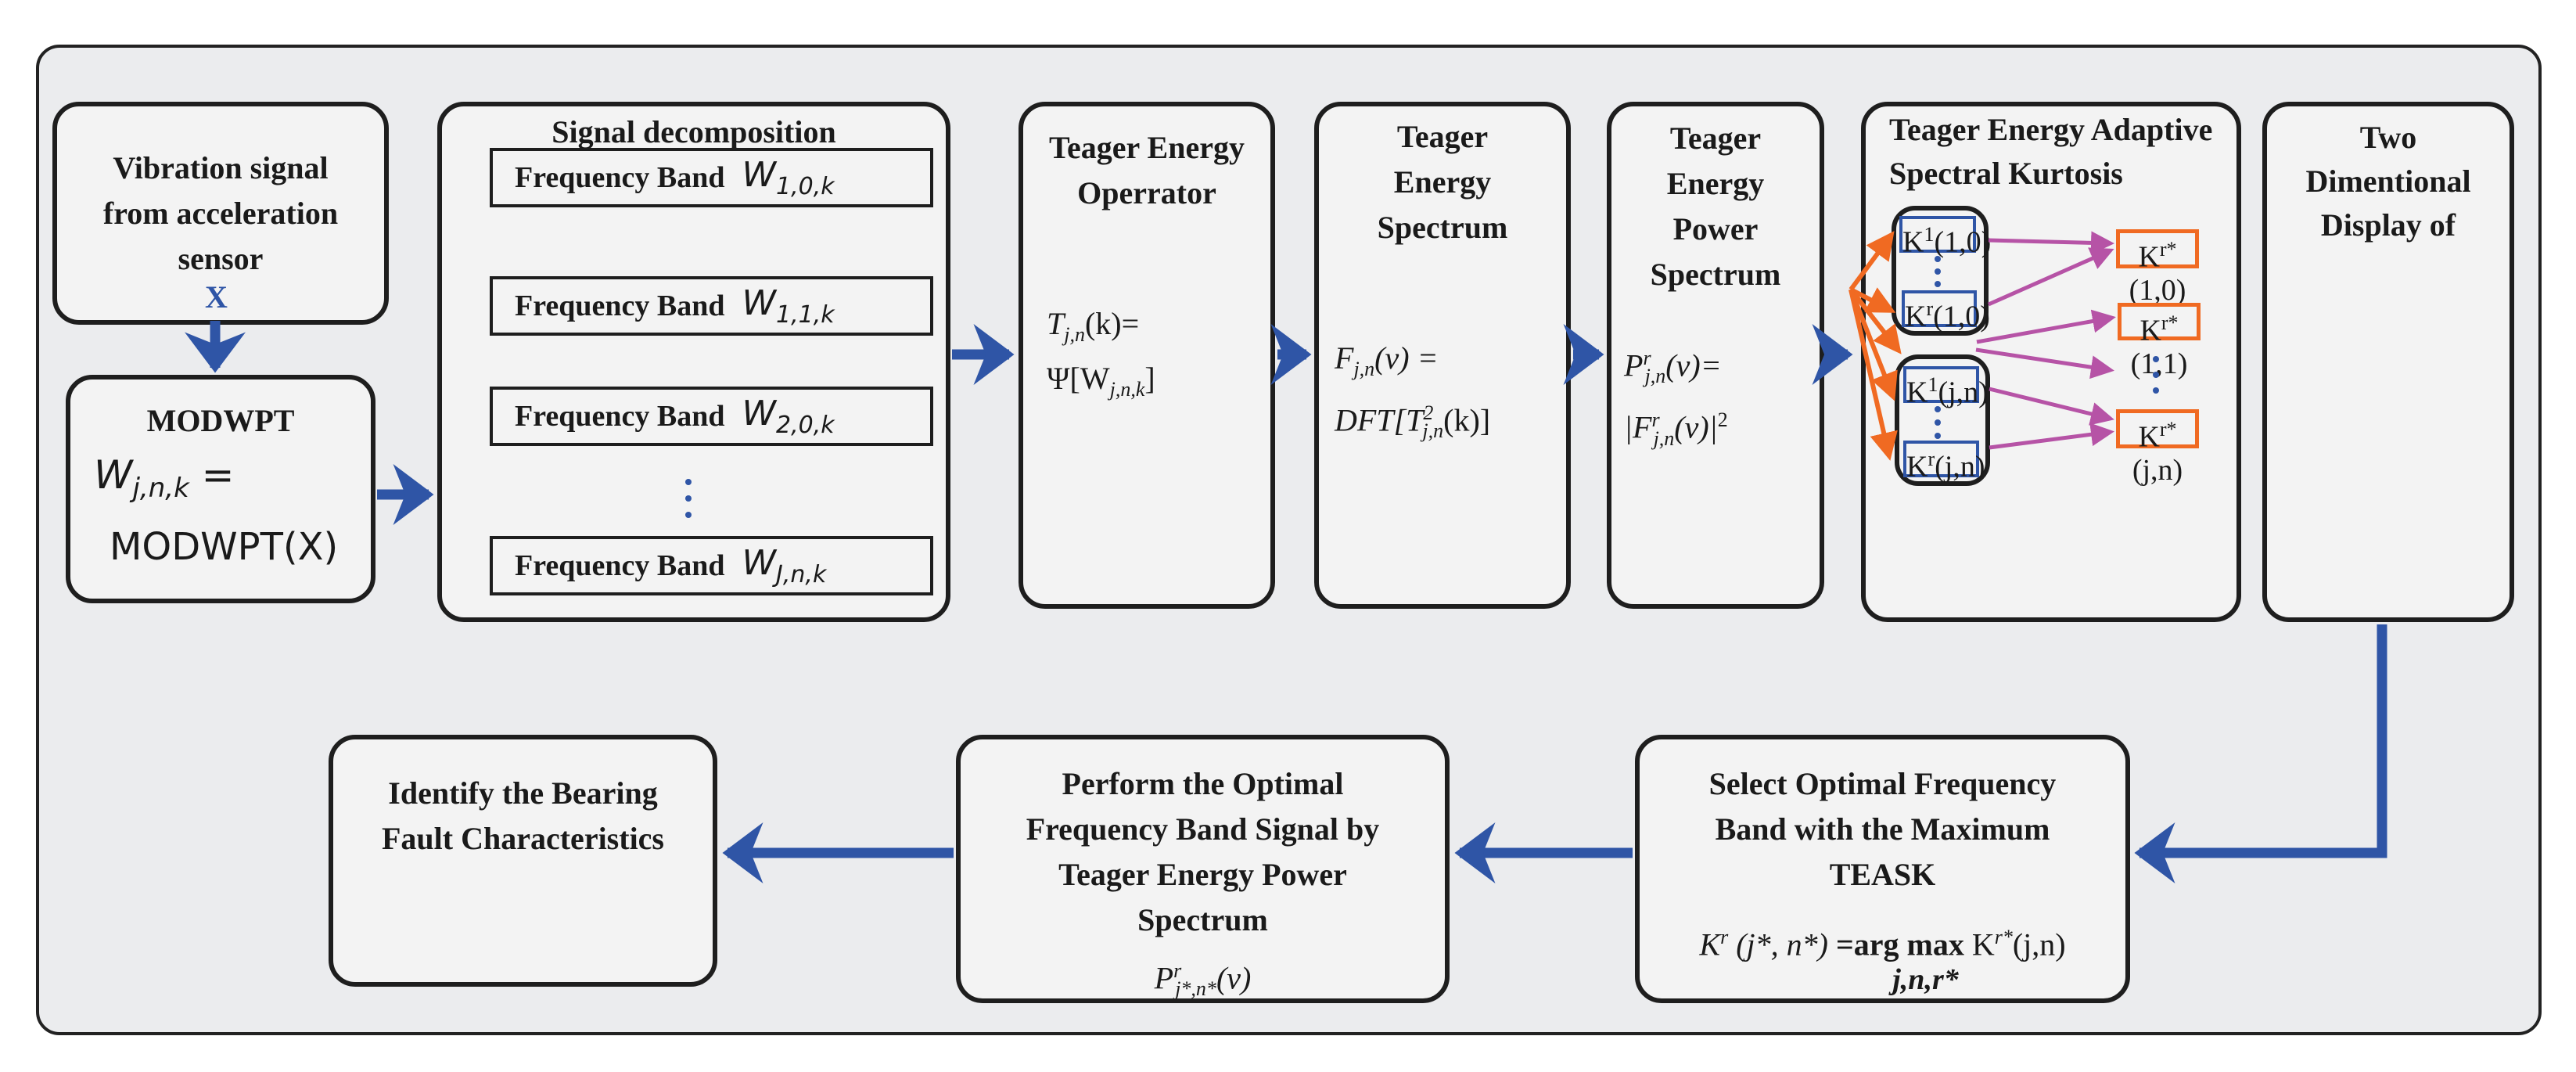  I want to click on display-title: Two Dimentional Display of, so click(2388, 181).